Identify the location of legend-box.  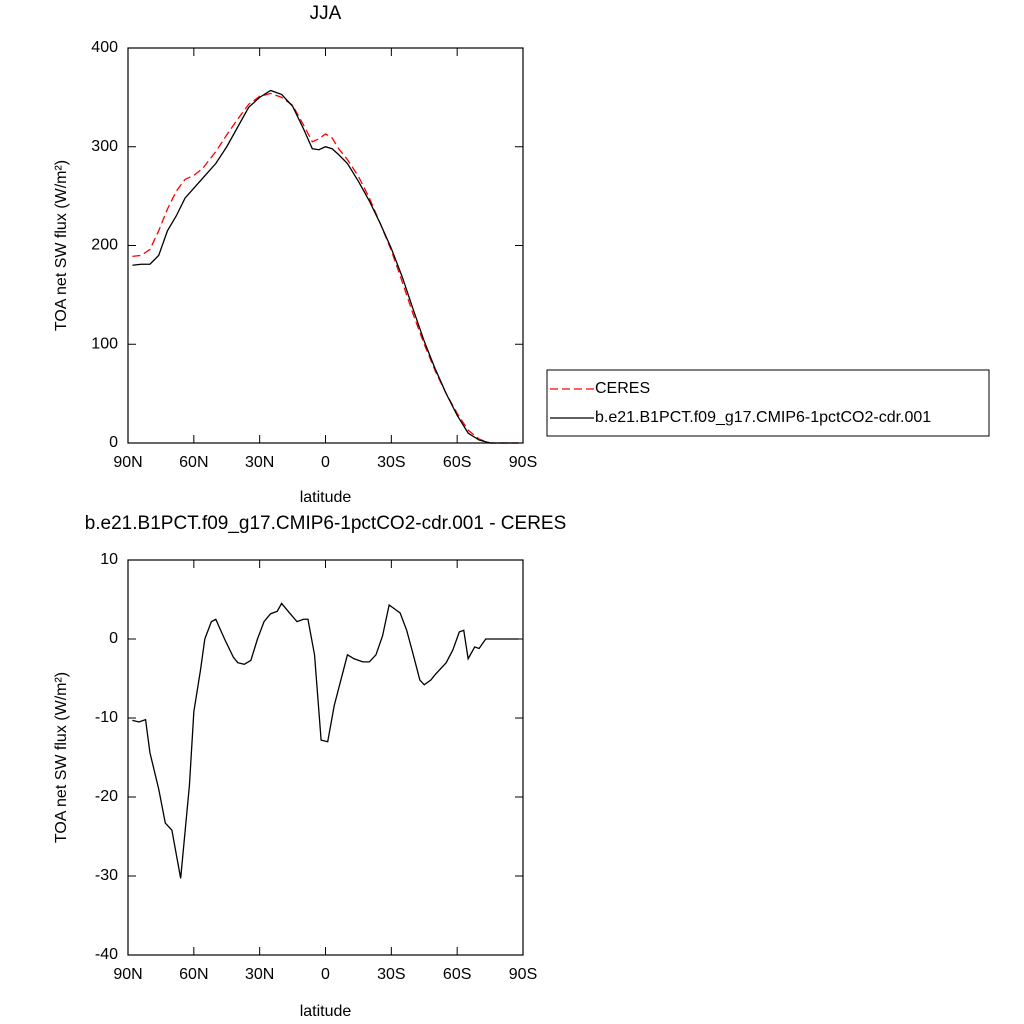
(768, 403).